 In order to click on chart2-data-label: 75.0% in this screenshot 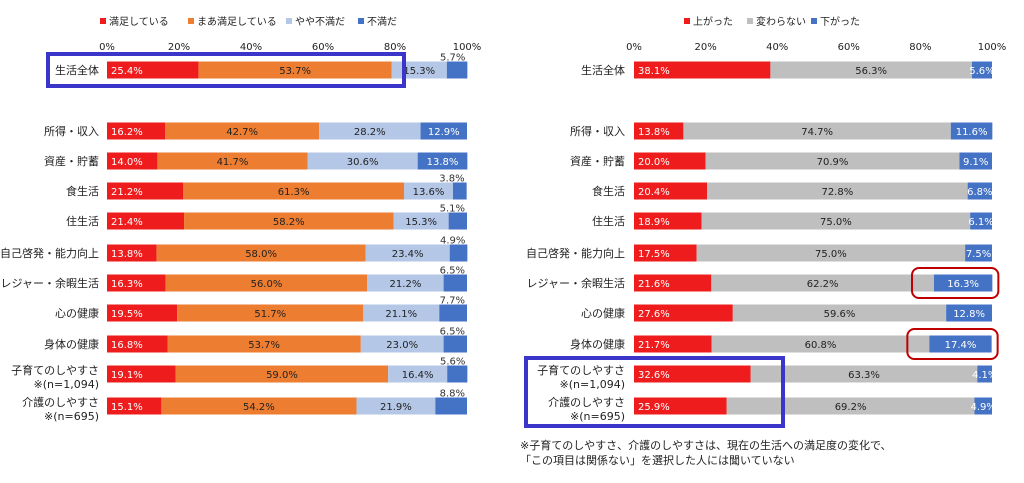, I will do `click(836, 222)`.